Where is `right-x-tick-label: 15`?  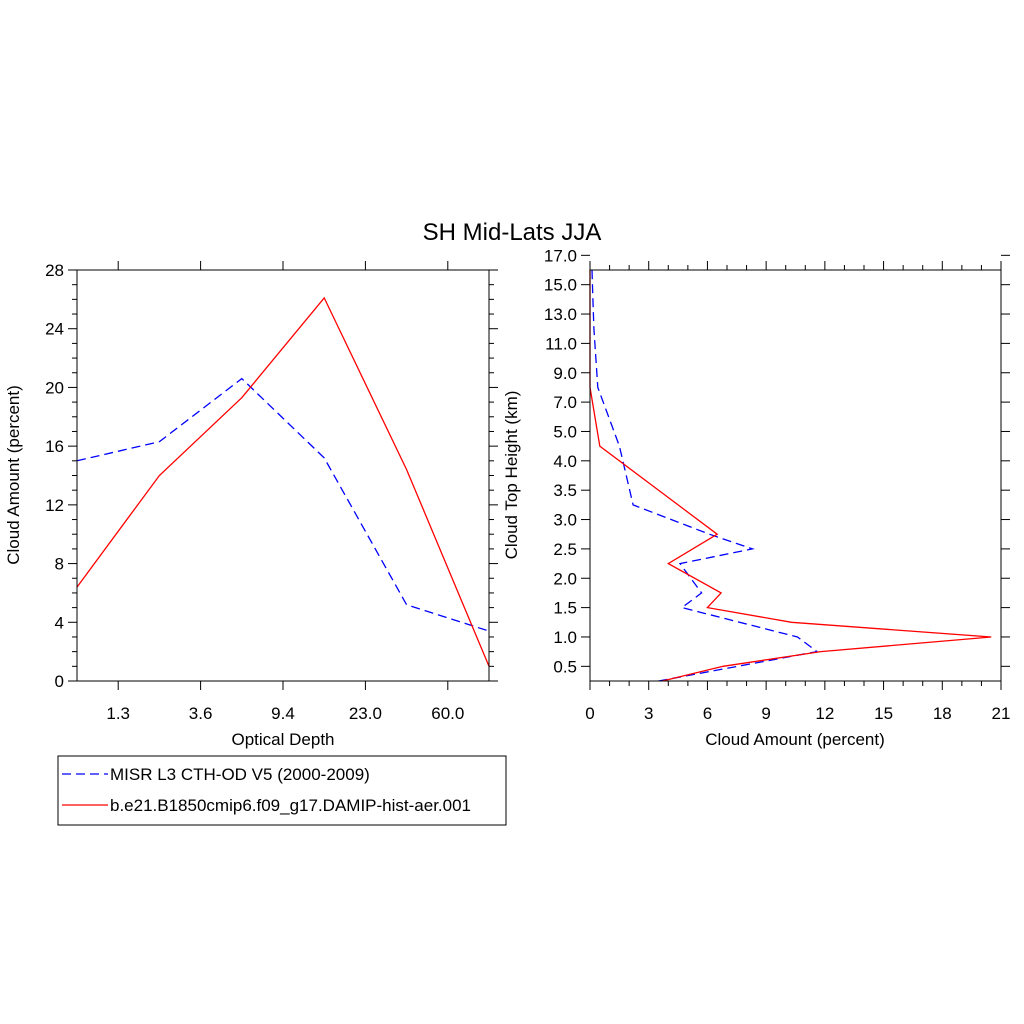
right-x-tick-label: 15 is located at coordinates (883, 713).